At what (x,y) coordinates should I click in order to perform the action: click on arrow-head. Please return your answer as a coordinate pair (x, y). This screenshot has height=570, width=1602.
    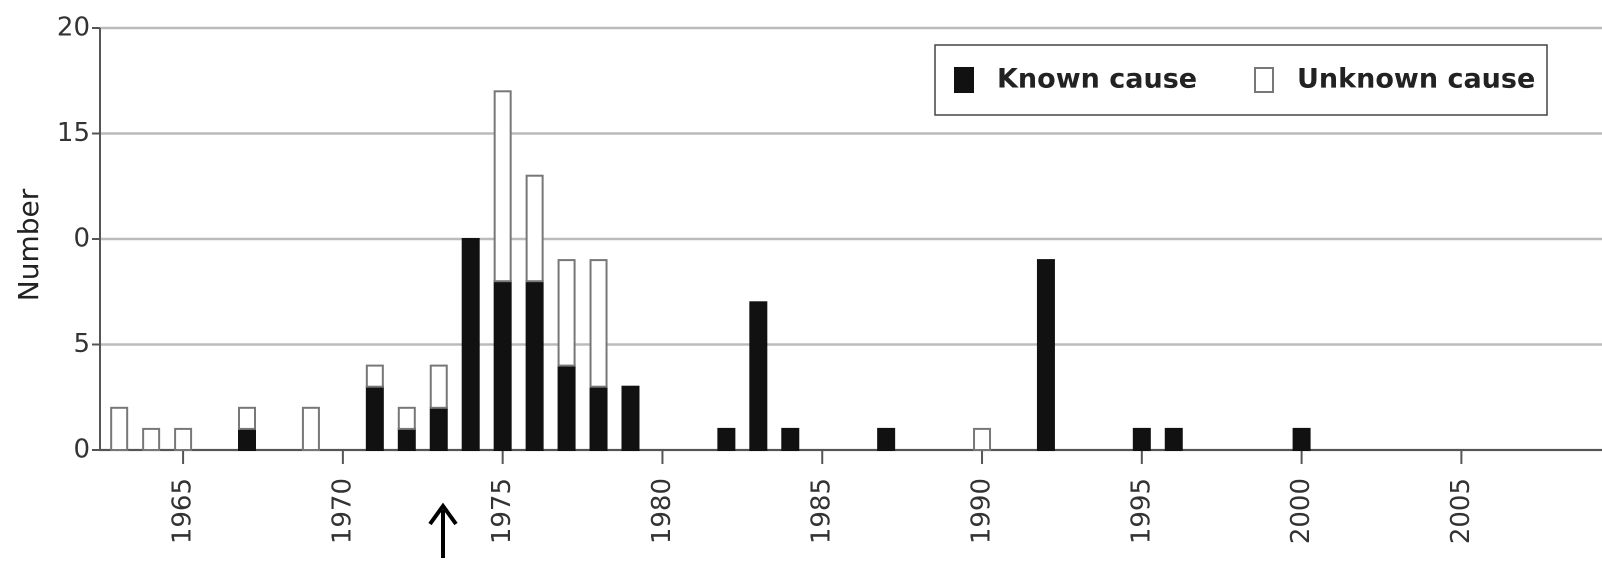
    Looking at the image, I should click on (443, 514).